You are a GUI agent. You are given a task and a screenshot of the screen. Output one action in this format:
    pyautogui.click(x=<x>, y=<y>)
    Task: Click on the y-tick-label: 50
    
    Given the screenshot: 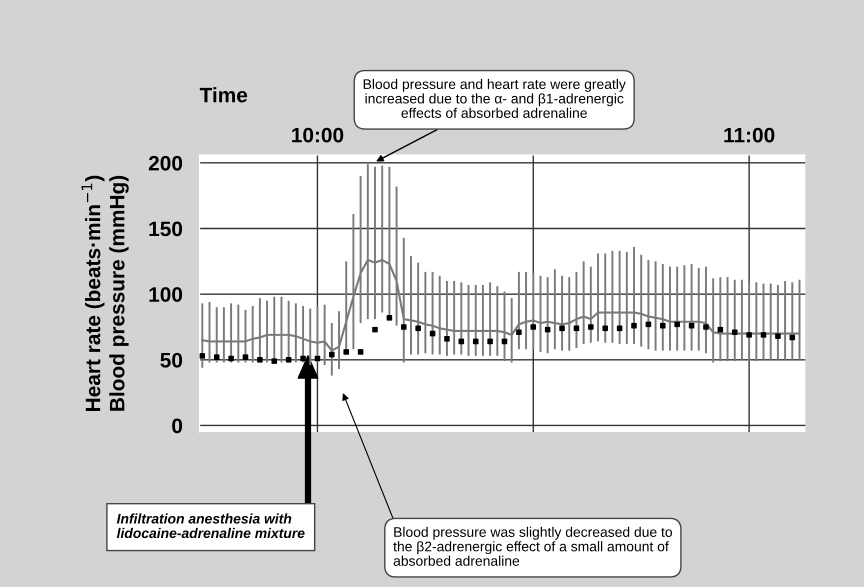 What is the action you would take?
    pyautogui.click(x=171, y=360)
    